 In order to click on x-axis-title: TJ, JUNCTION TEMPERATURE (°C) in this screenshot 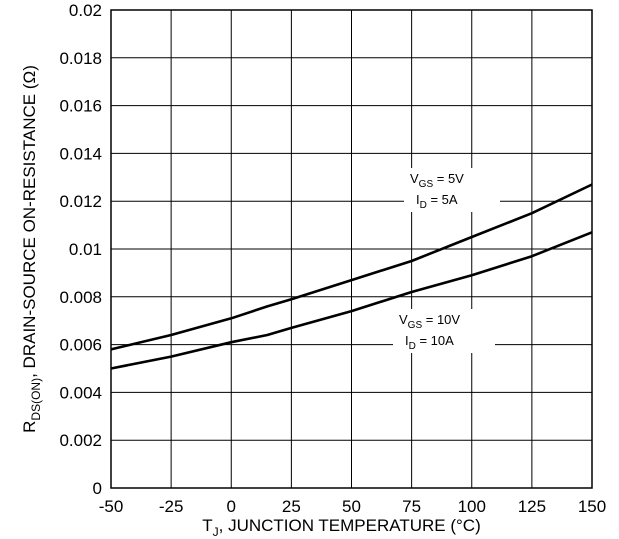, I will do `click(341, 527)`.